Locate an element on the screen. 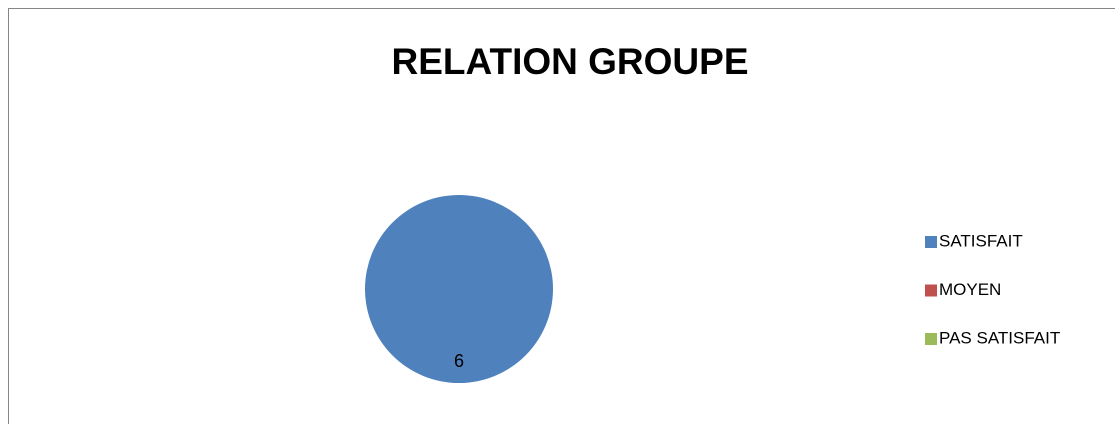 The height and width of the screenshot is (424, 1115). pie-slice is located at coordinates (459, 289).